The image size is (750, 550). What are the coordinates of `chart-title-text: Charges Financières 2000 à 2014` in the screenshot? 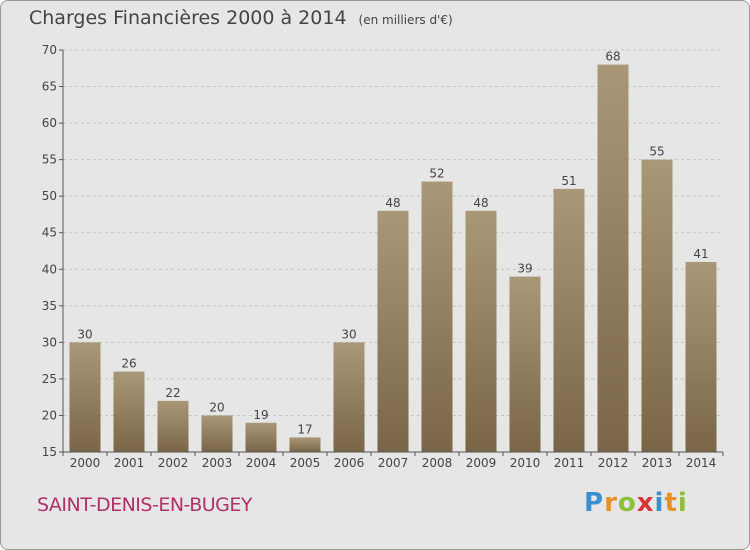 It's located at (188, 18).